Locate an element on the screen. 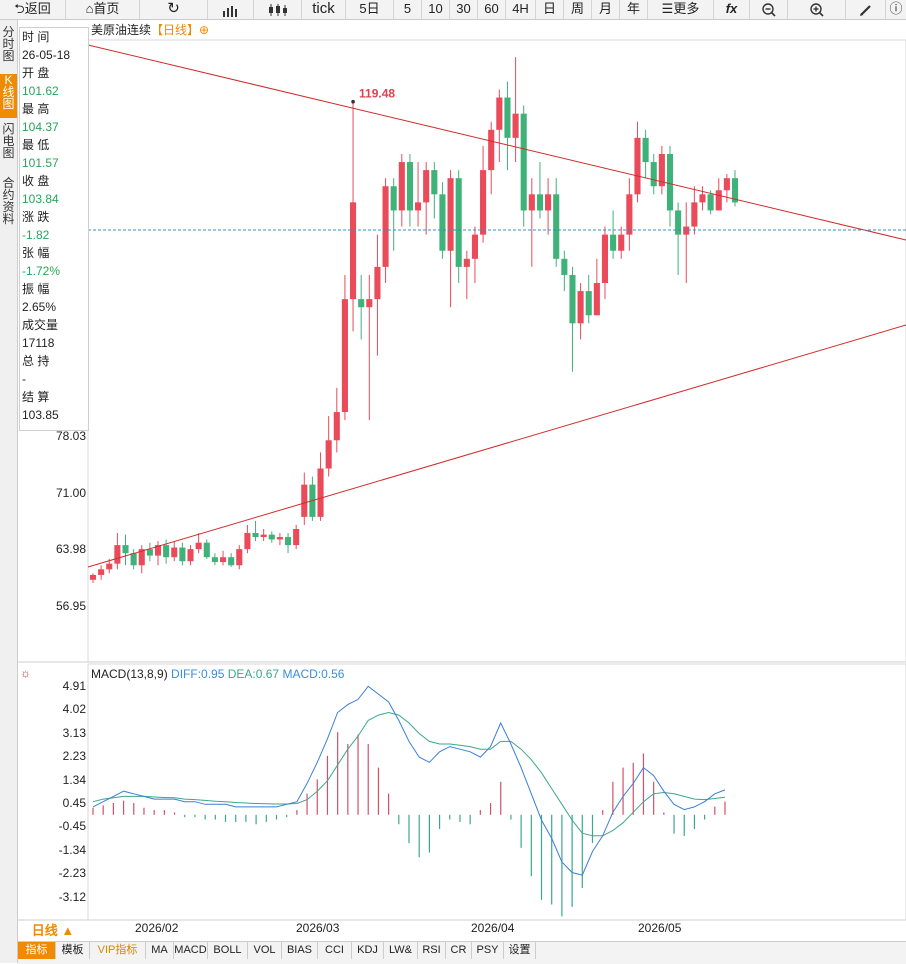  zoom-in-button is located at coordinates (817, 9).